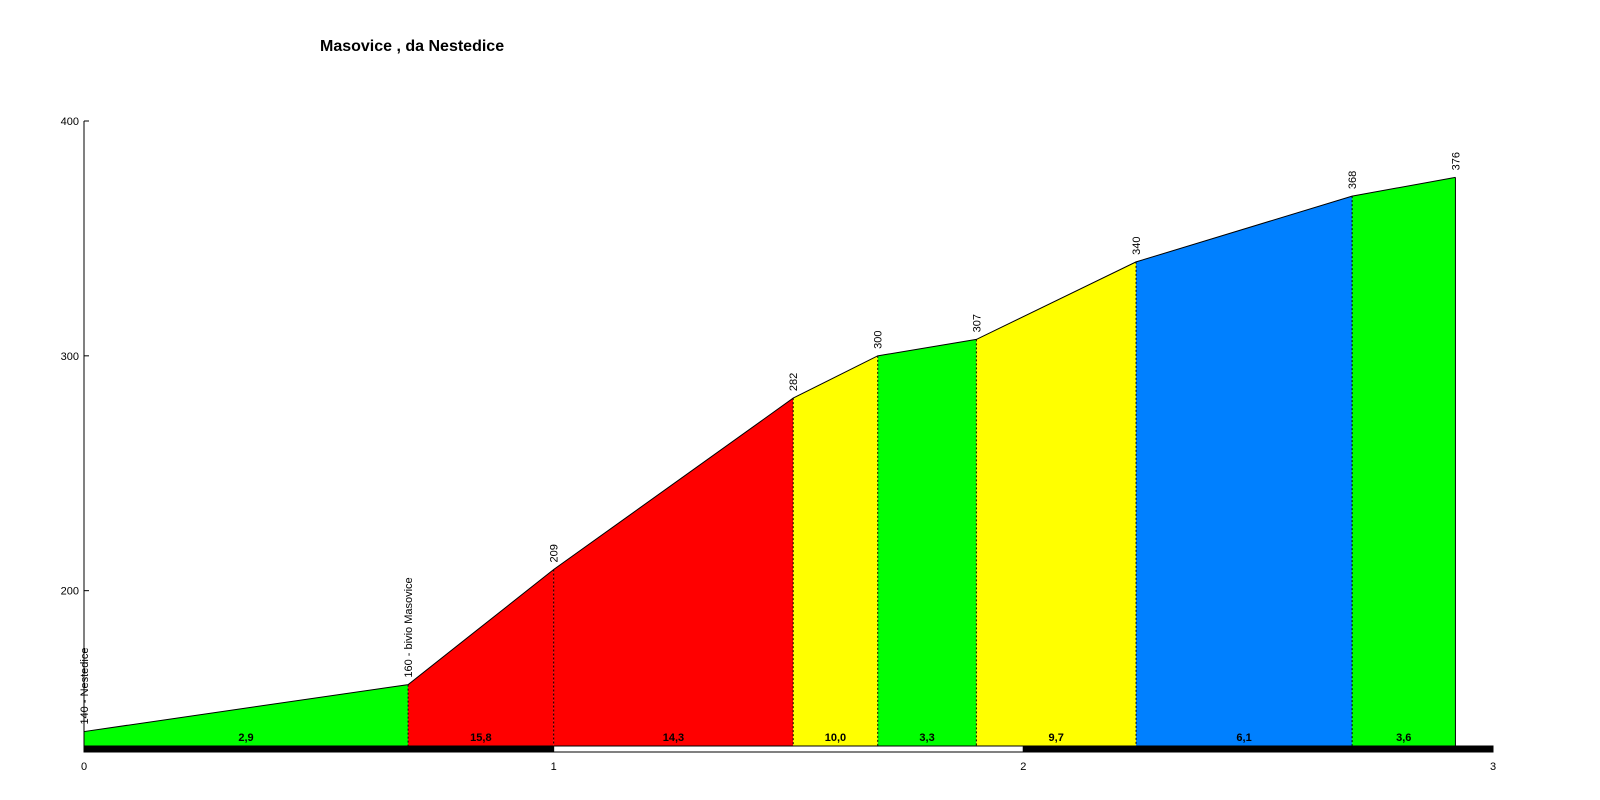 The width and height of the screenshot is (1600, 800). Describe the element at coordinates (1137, 246) in the screenshot. I see `elevation-label: 340` at that location.